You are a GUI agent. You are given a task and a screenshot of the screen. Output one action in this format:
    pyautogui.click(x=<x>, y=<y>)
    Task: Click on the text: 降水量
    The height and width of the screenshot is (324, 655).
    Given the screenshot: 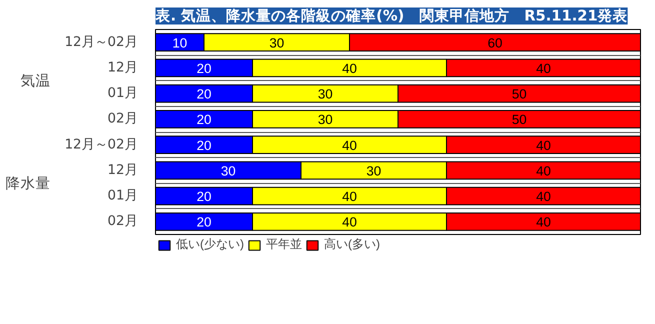 What is the action you would take?
    pyautogui.click(x=28, y=183)
    